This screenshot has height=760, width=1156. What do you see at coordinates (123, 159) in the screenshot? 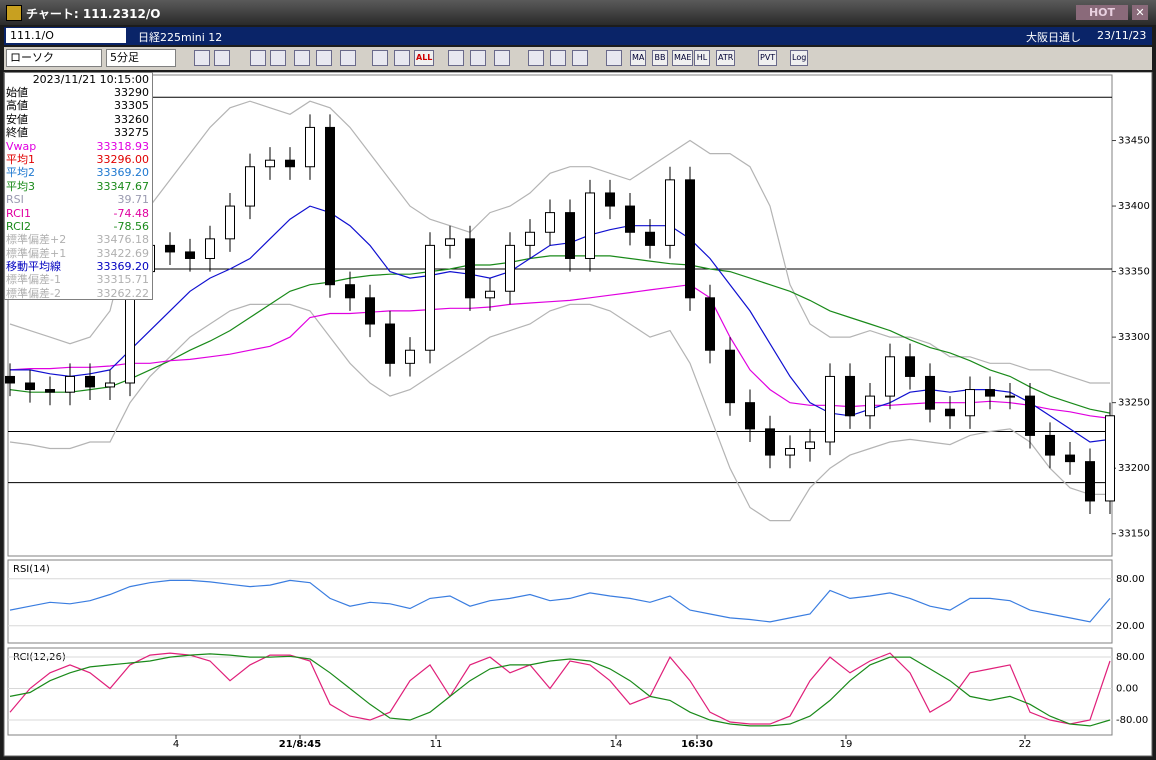
I see `info-value: 33296.00` at bounding box center [123, 159].